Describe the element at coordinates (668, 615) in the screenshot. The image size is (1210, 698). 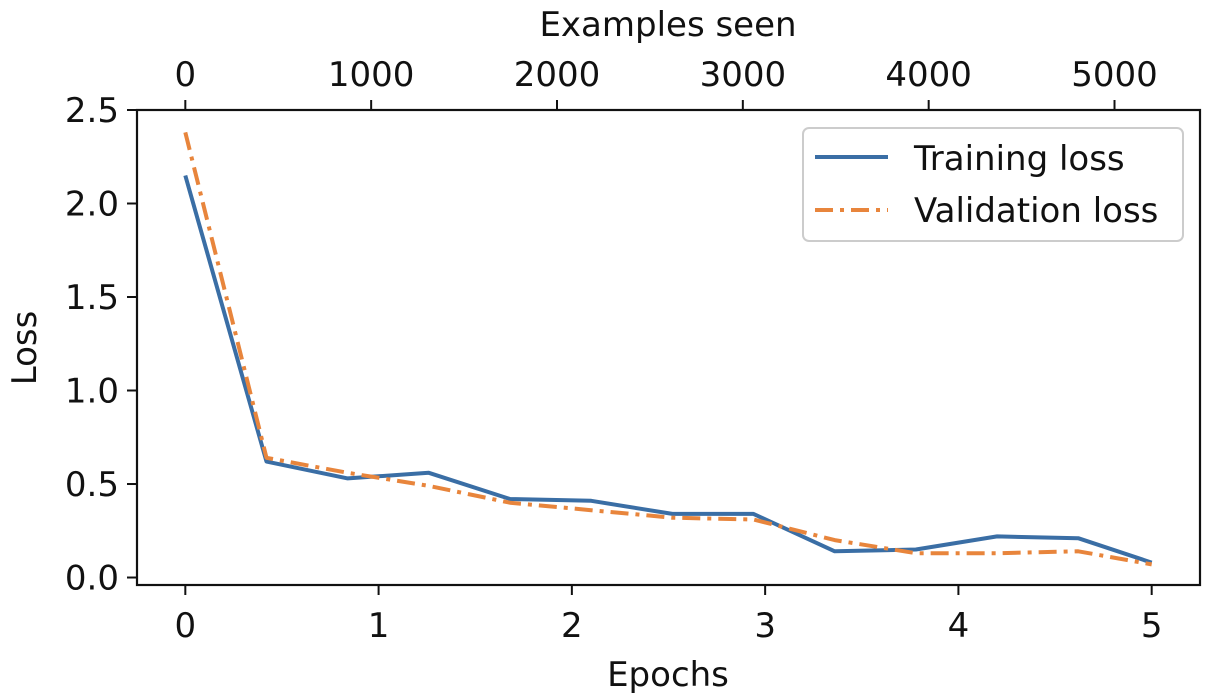
I see `bottom-x-axis: 0 1 2 3 4 5` at that location.